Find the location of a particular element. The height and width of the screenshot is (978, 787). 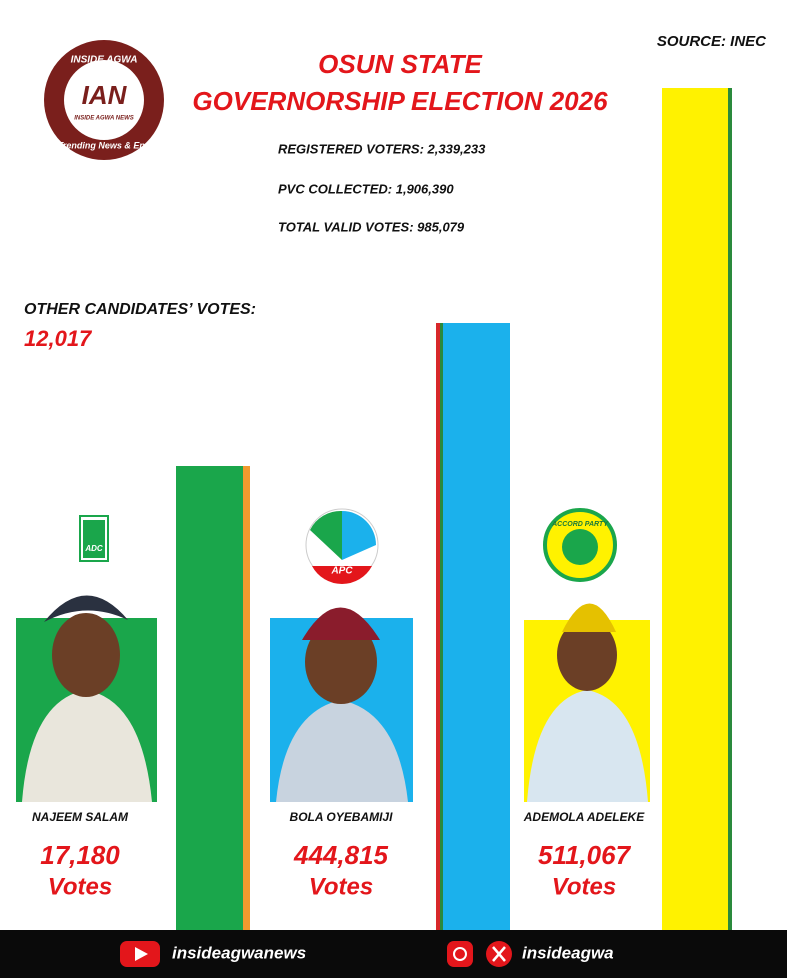

x-mark is located at coordinates (499, 954).